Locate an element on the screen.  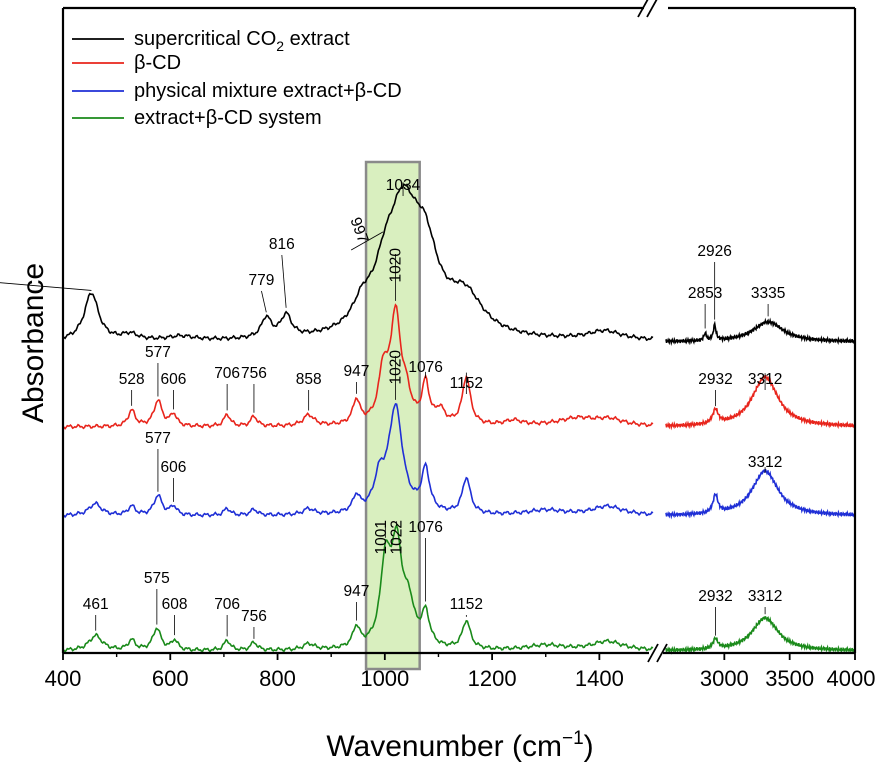
x-tick-label: 3000 is located at coordinates (724, 678).